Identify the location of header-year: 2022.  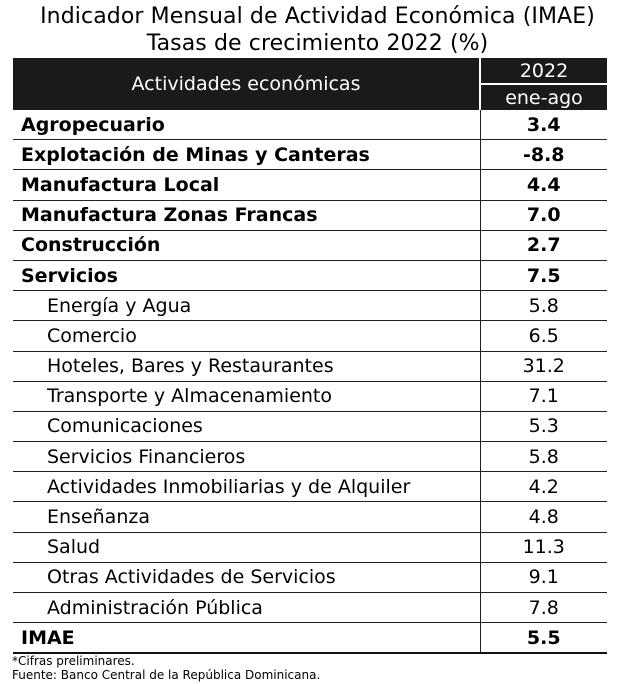
(543, 71).